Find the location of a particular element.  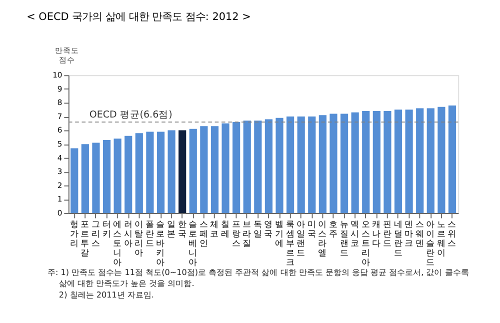

y-tick-label: 3 is located at coordinates (59, 171).